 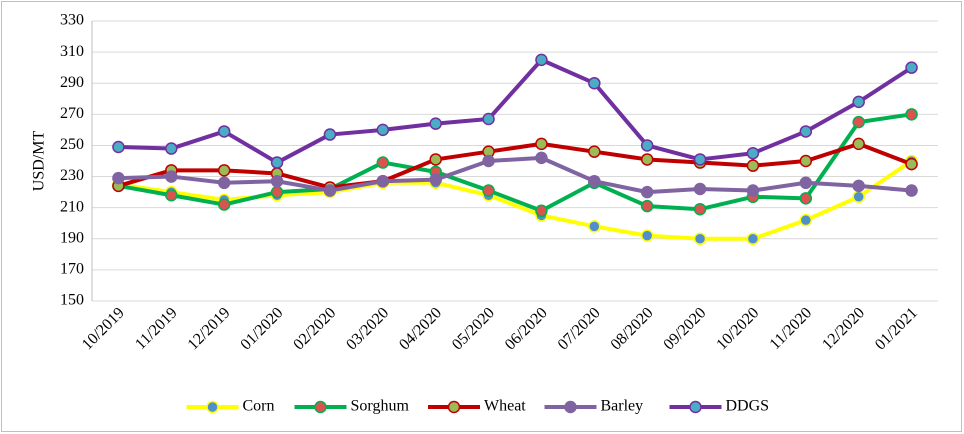 I want to click on y-tick-label: 250, so click(x=72, y=144).